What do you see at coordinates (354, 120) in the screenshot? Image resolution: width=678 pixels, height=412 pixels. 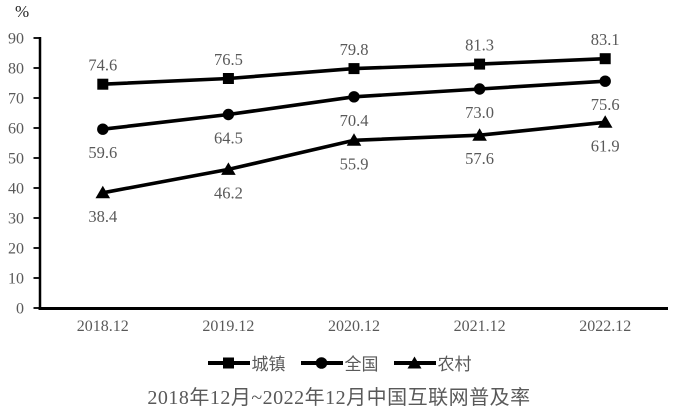 I see `data-label-national: 70.4` at bounding box center [354, 120].